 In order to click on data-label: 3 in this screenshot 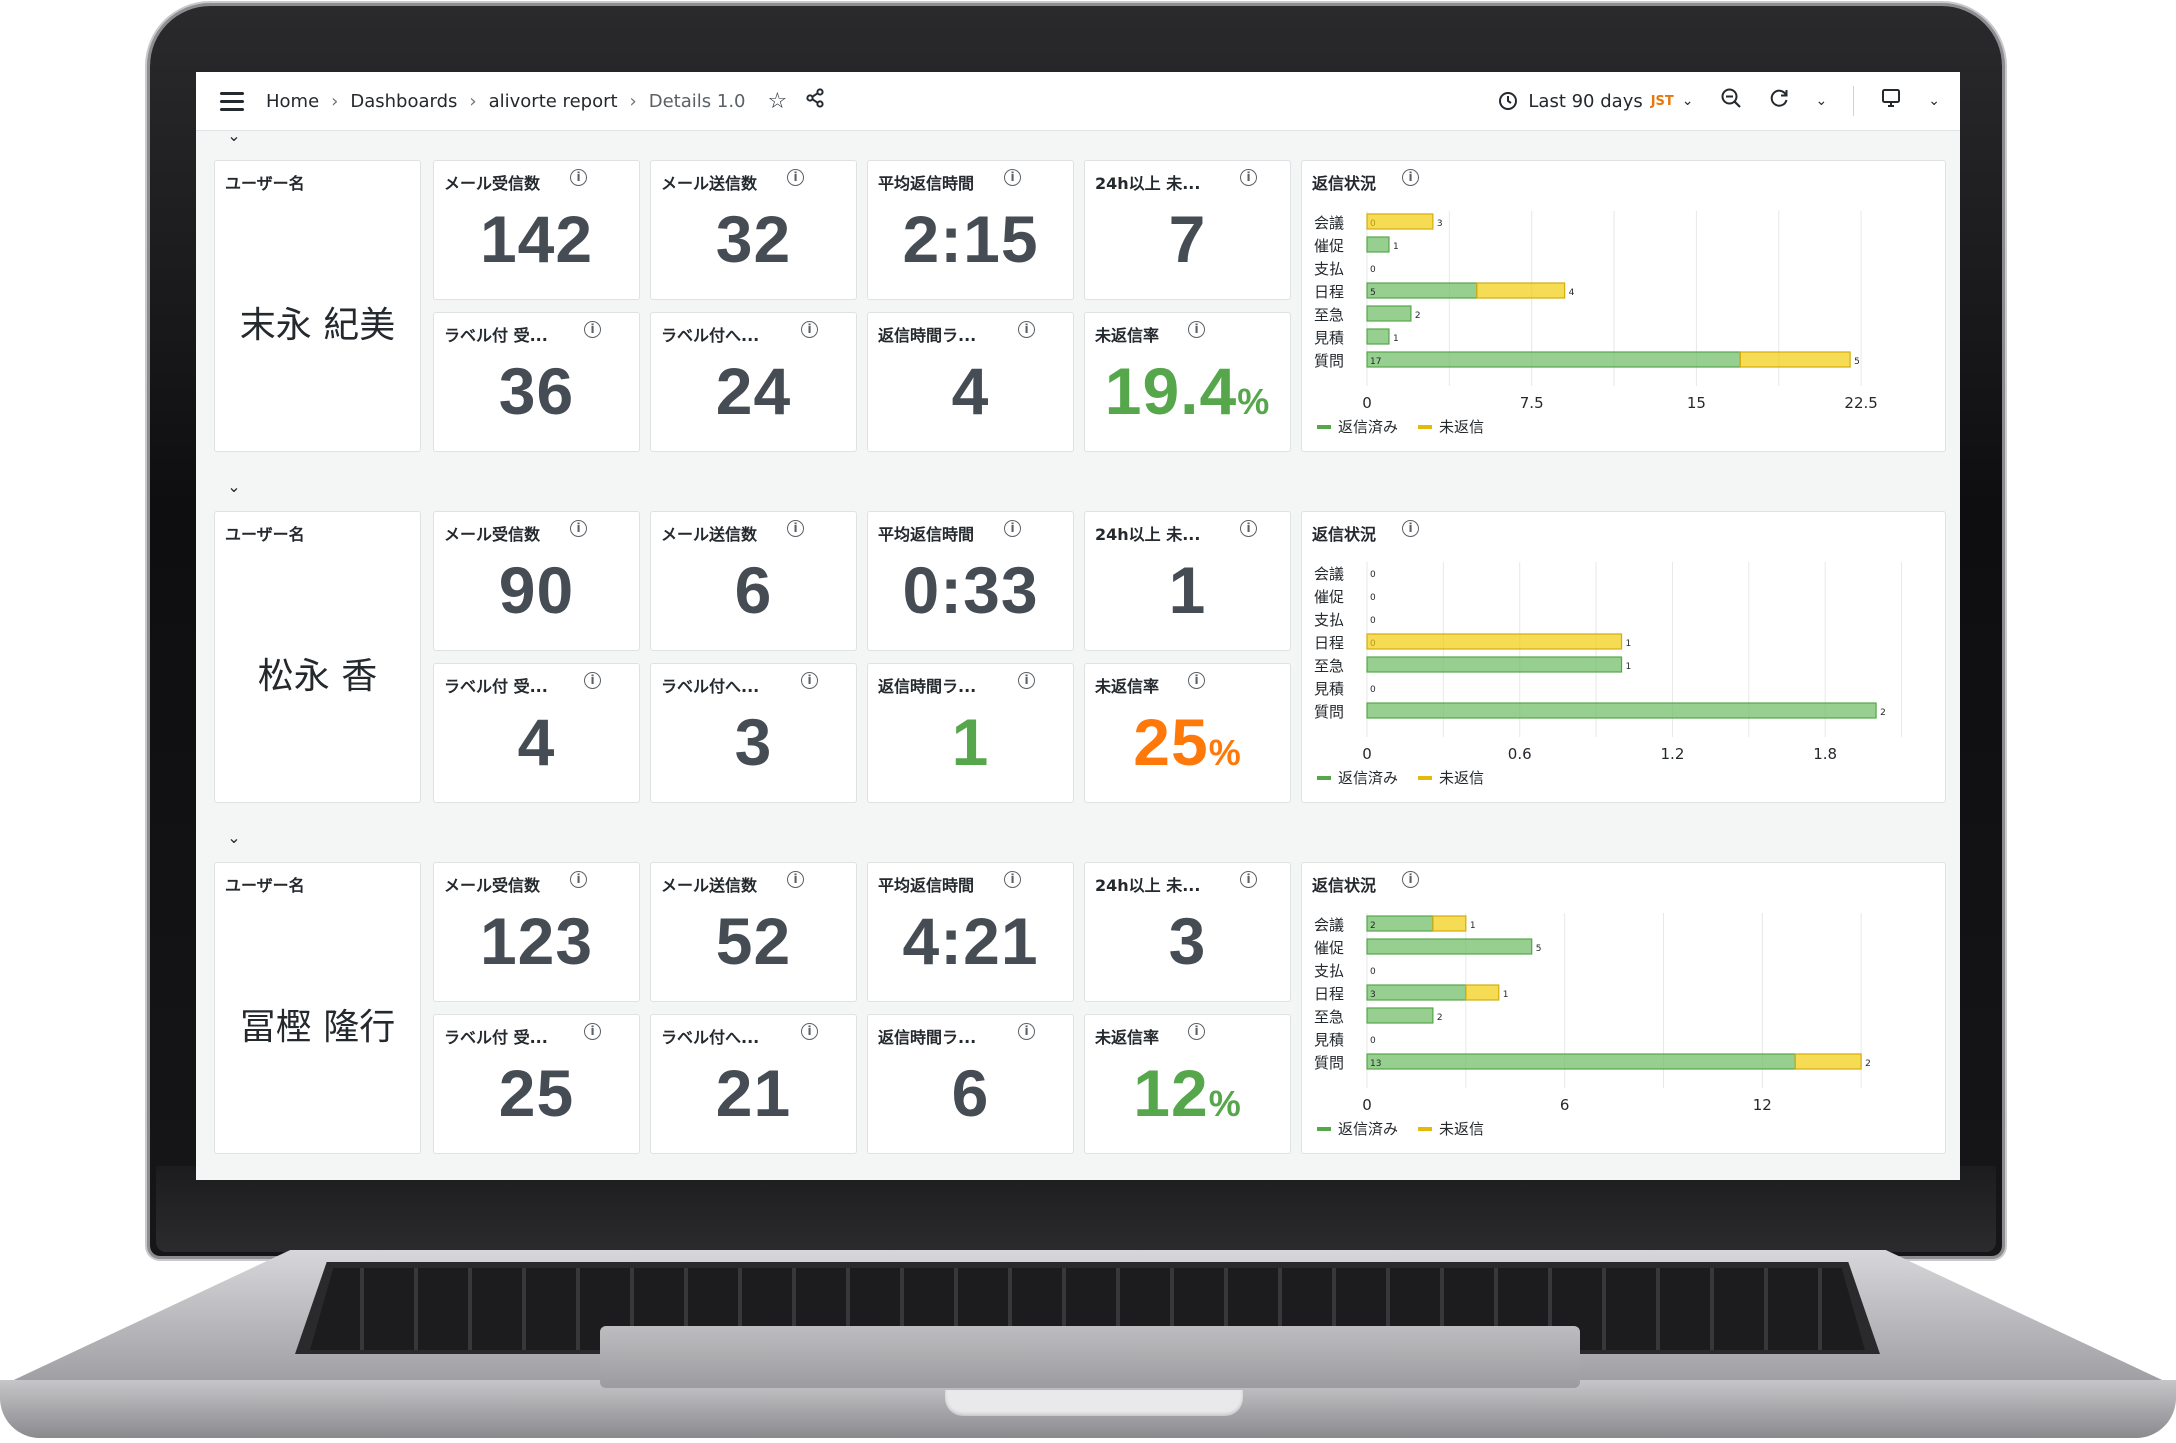, I will do `click(1373, 995)`.